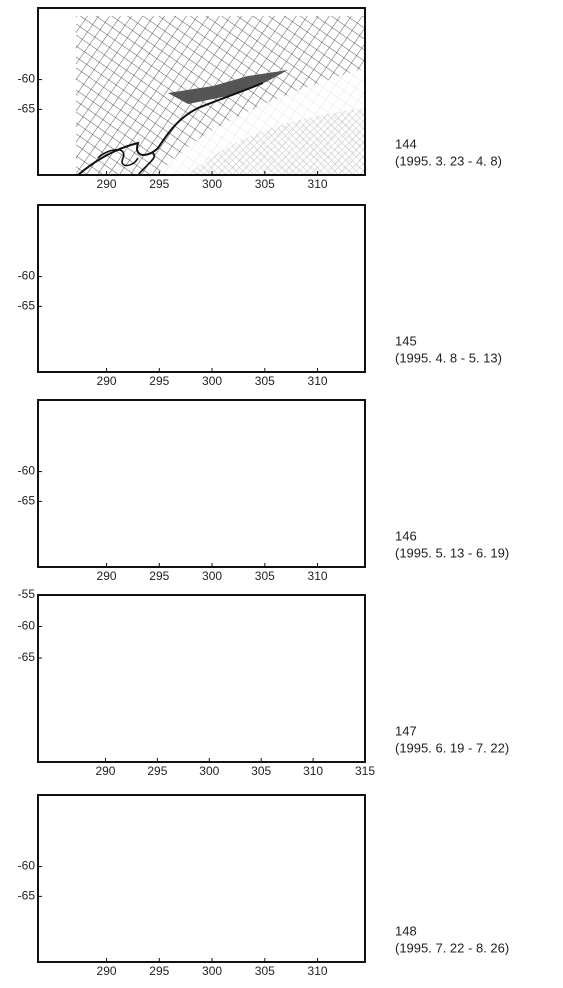 This screenshot has width=563, height=988. I want to click on cycle-label: 144, so click(406, 143).